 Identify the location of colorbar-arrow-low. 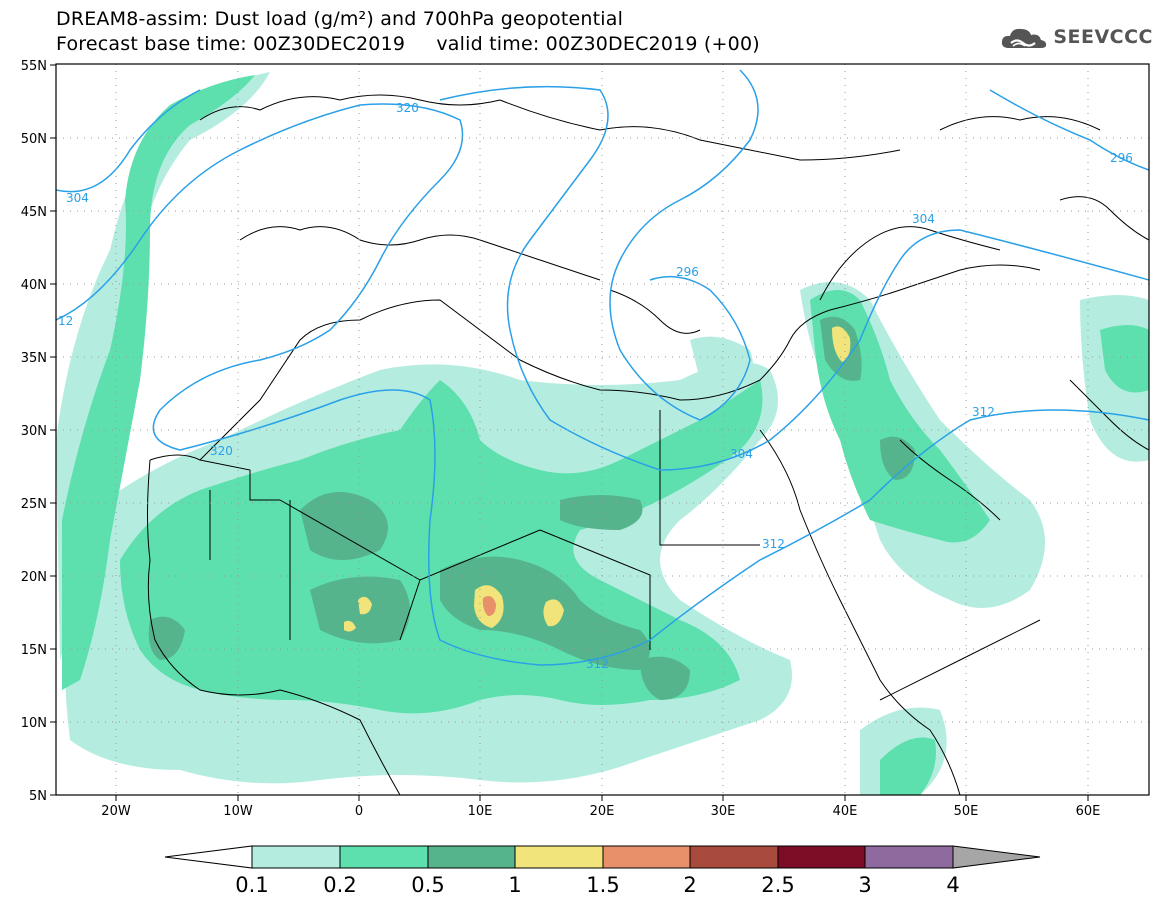
(208, 857).